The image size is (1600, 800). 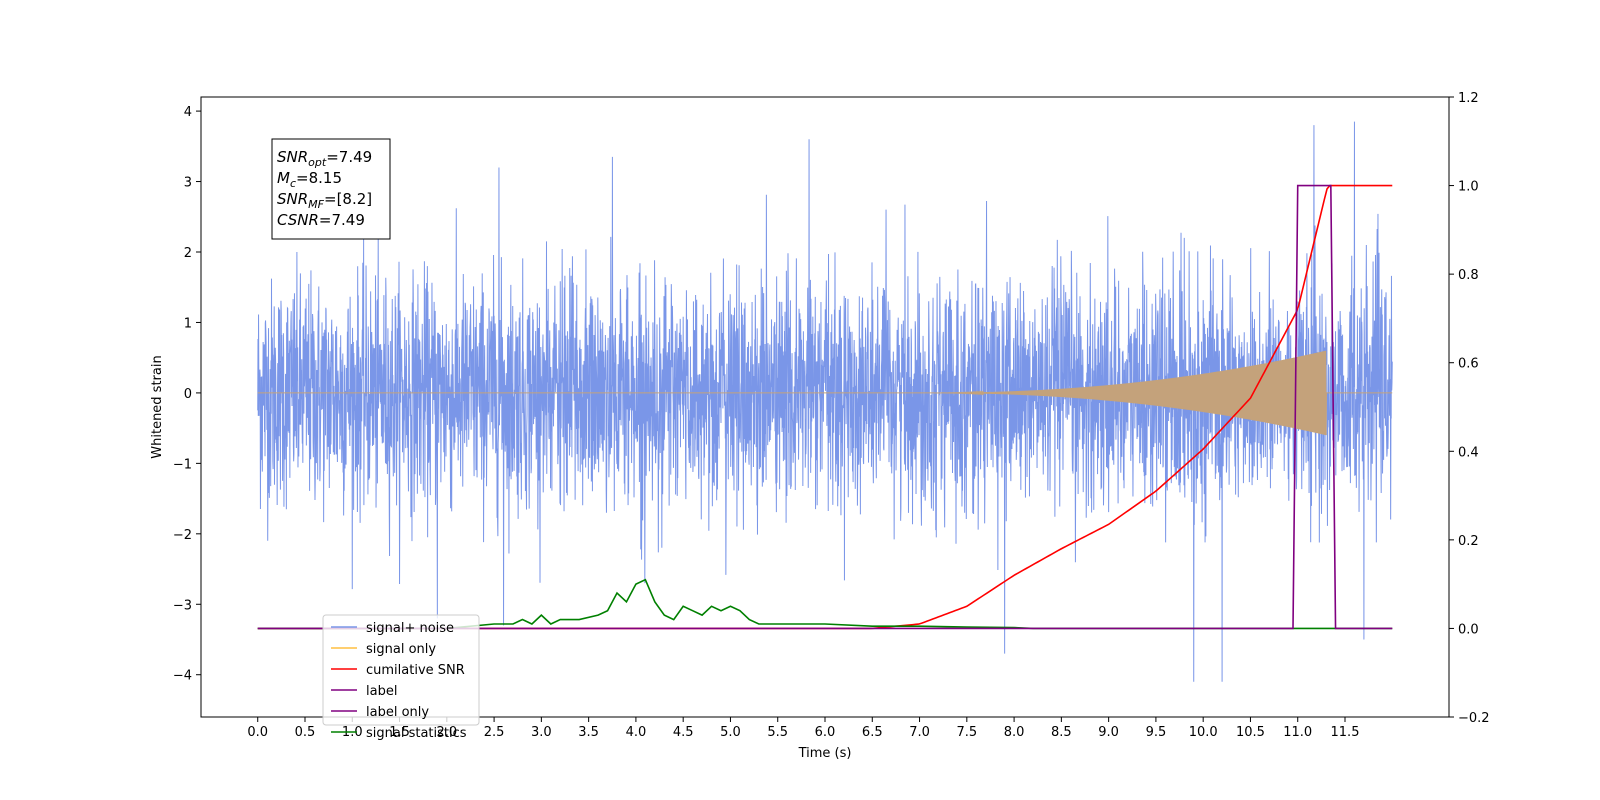 What do you see at coordinates (401, 649) in the screenshot?
I see `legend-label: signal only` at bounding box center [401, 649].